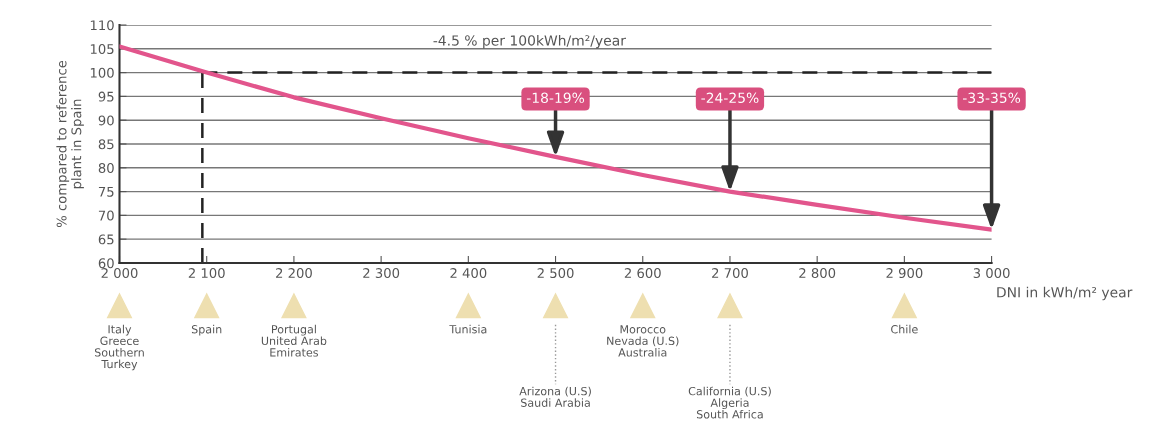 This screenshot has width=1149, height=439. What do you see at coordinates (468, 329) in the screenshot?
I see `text: Tunisia` at bounding box center [468, 329].